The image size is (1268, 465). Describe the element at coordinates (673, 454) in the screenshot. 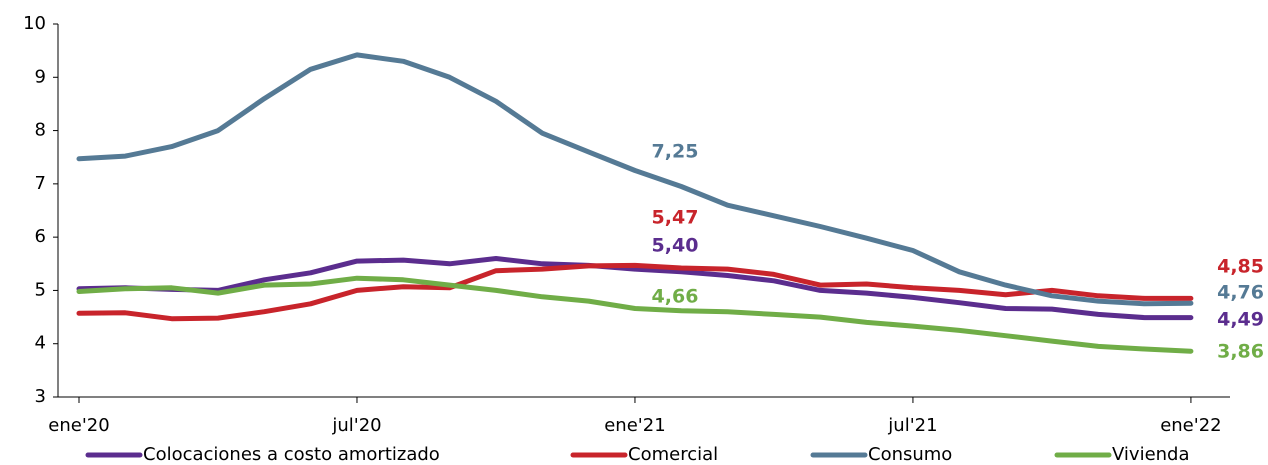

I see `legend-label: Comercial` at that location.